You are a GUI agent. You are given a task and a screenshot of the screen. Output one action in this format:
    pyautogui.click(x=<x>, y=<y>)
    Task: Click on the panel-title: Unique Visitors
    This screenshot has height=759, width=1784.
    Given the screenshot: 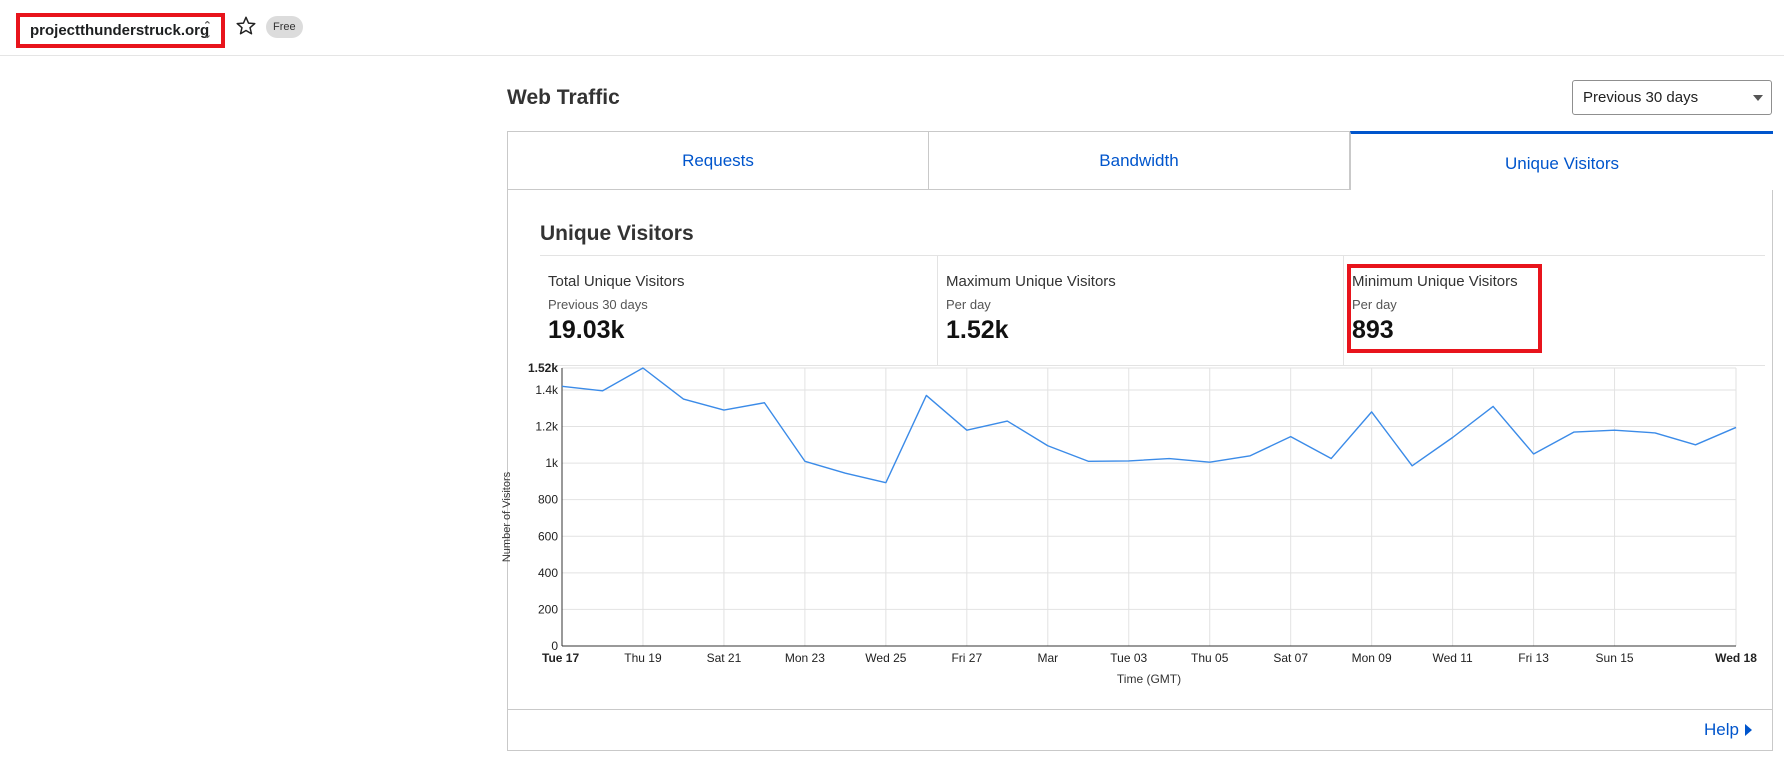 What is the action you would take?
    pyautogui.click(x=617, y=233)
    